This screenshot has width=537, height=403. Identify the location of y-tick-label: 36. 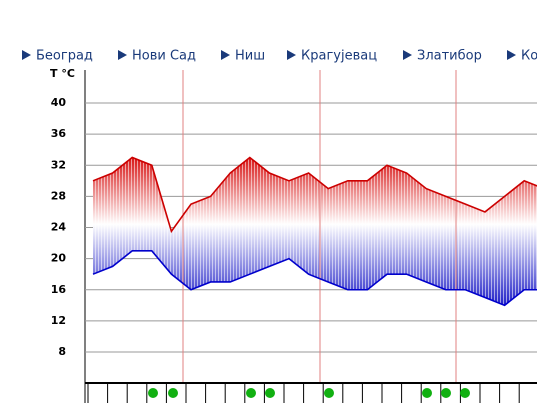
(59, 133).